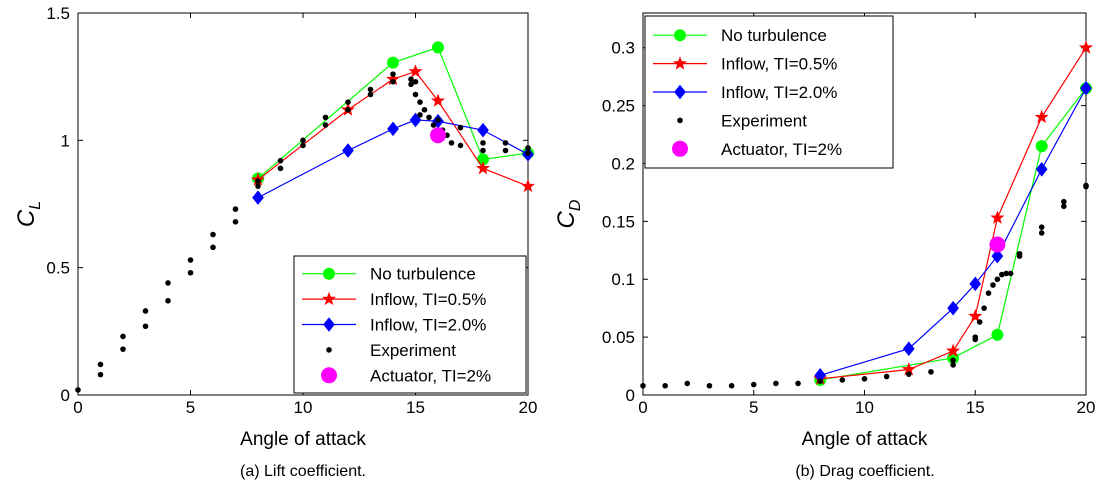 The image size is (1104, 490). I want to click on legend-label: Inflow, TI=0.5%, so click(428, 299).